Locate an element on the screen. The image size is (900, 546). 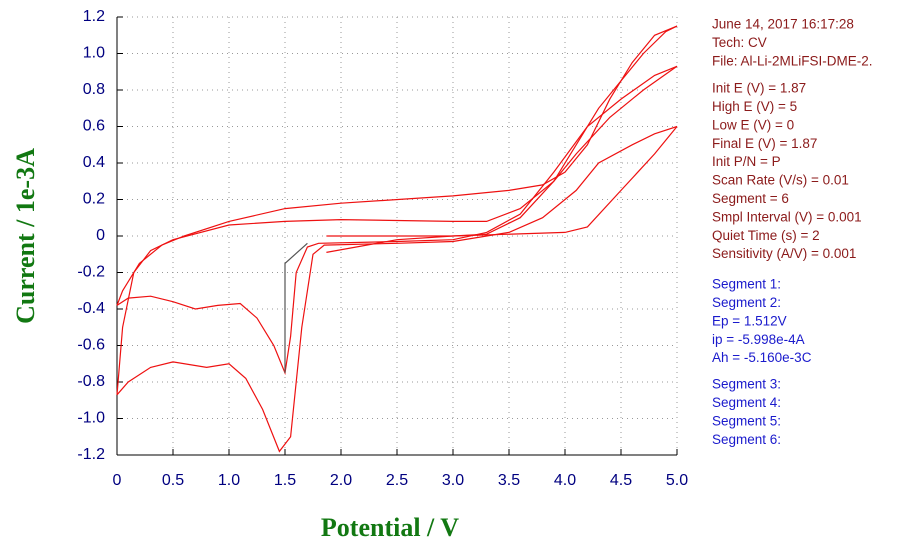
y-tick-label: -0.8 is located at coordinates (91, 381).